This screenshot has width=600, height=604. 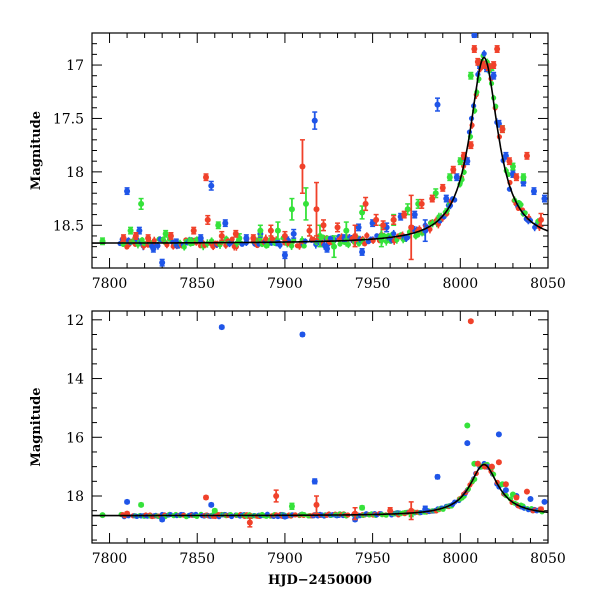 What do you see at coordinates (320, 490) in the screenshot?
I see `model-curve` at bounding box center [320, 490].